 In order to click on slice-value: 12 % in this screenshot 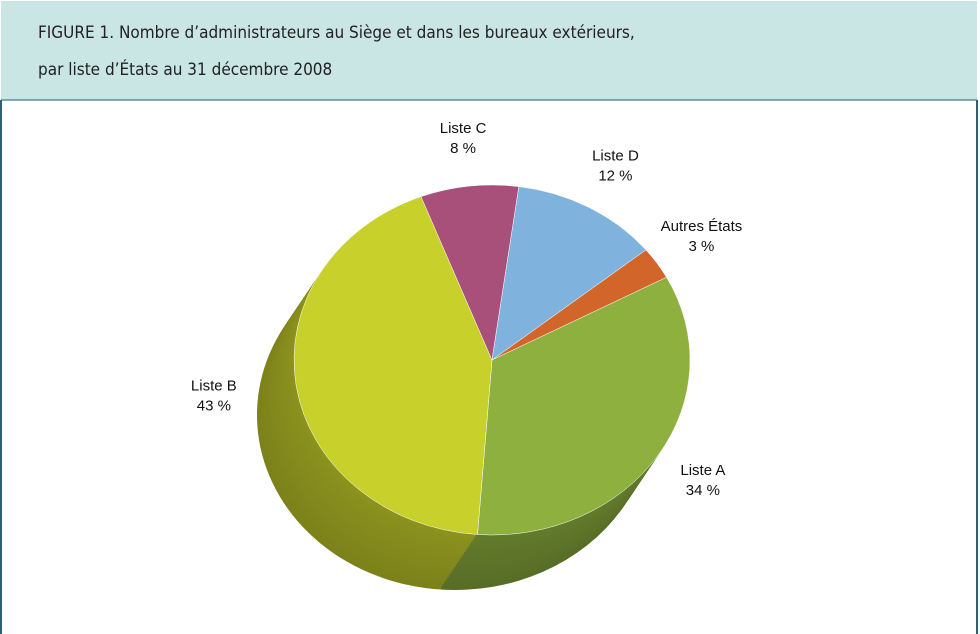, I will do `click(615, 175)`.